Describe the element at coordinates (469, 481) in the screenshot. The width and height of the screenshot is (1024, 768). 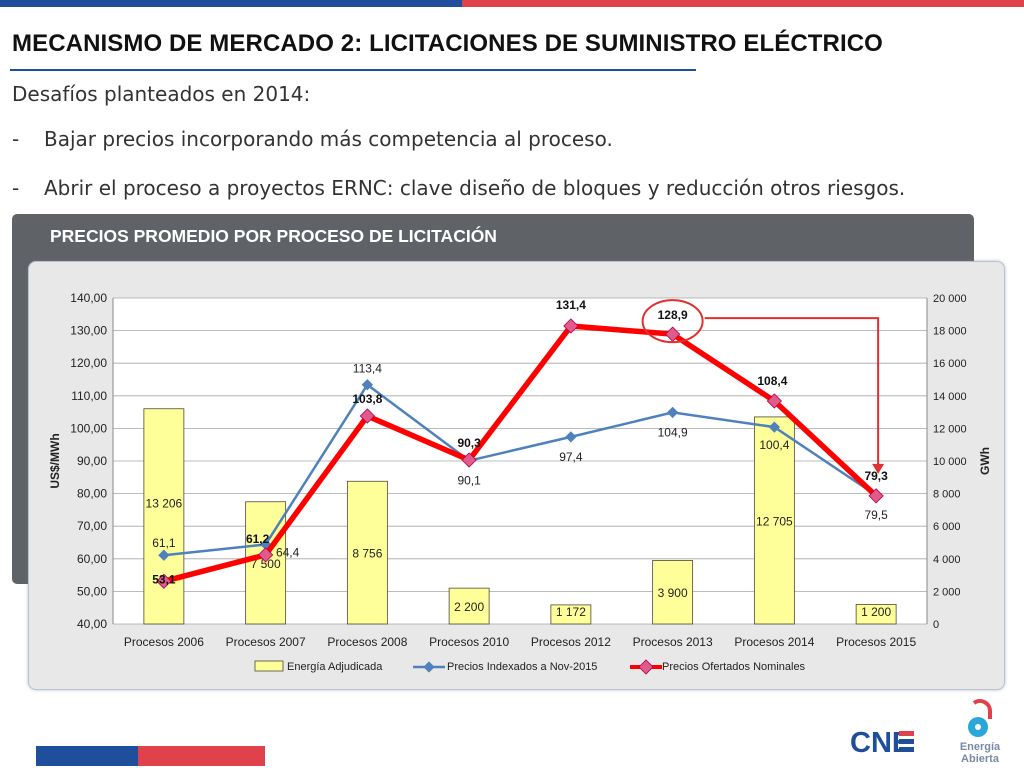
I see `indexed-price-label: 90,1` at that location.